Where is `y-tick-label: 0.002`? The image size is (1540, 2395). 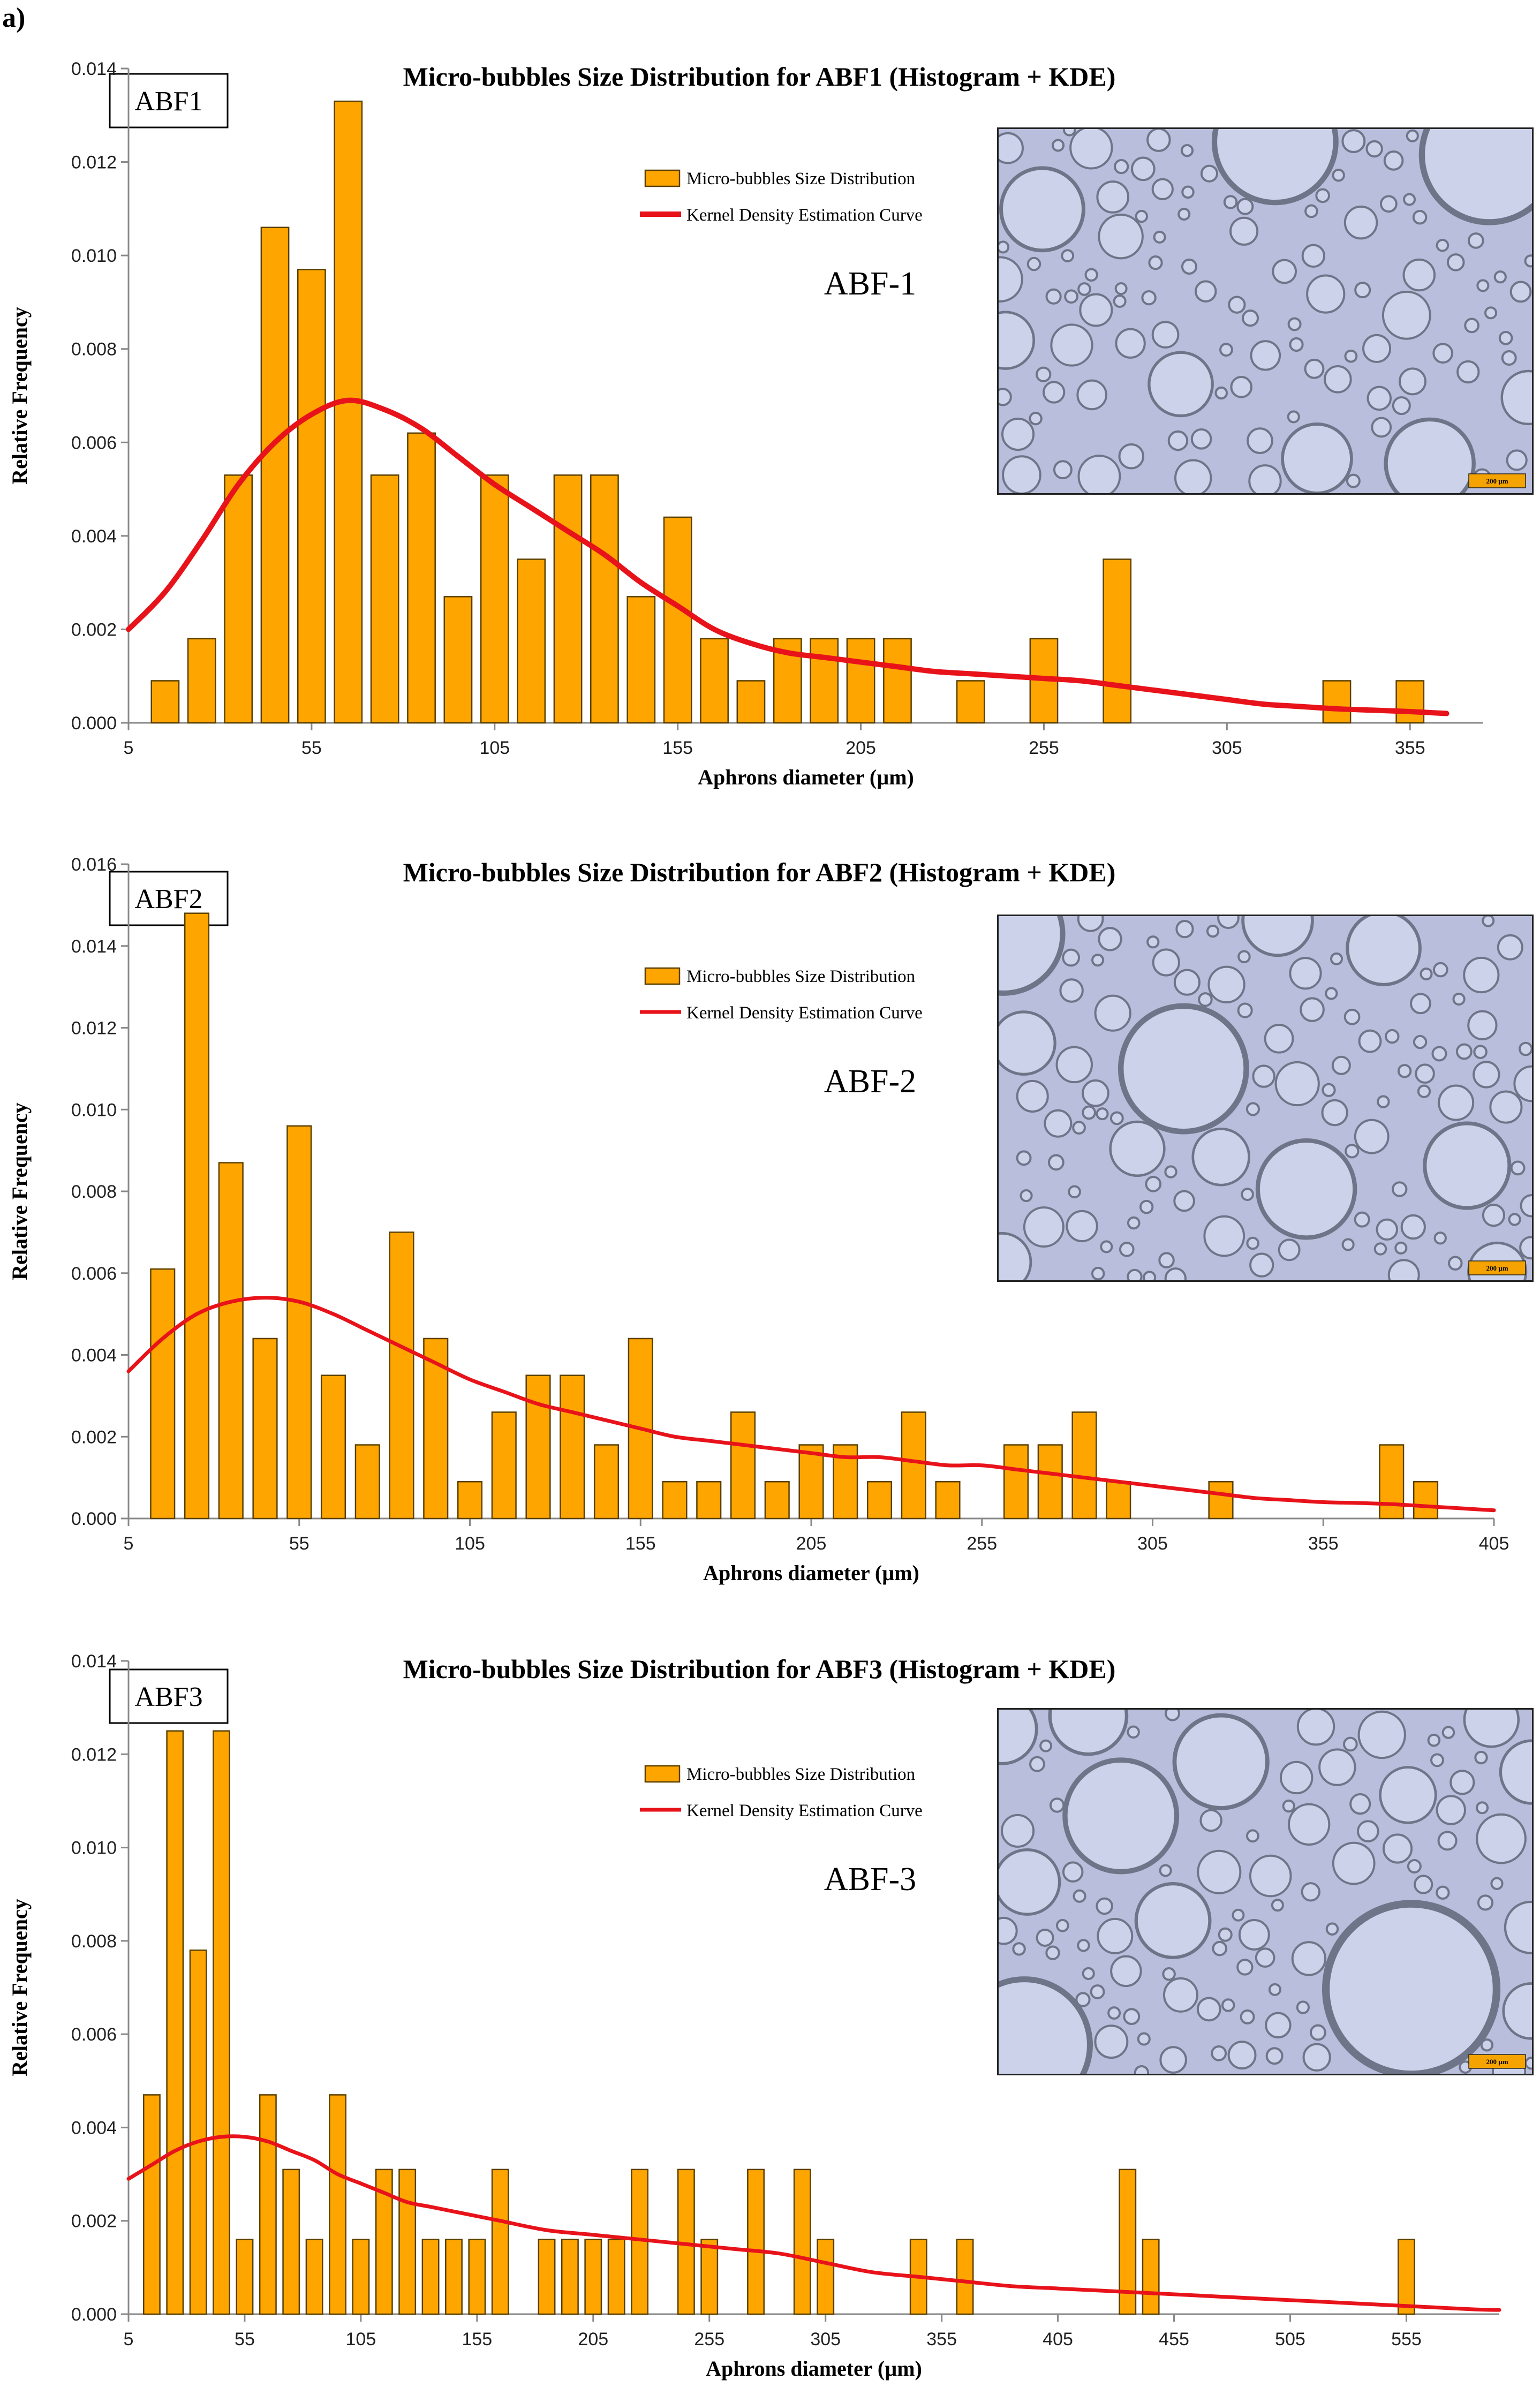 y-tick-label: 0.002 is located at coordinates (94, 2221).